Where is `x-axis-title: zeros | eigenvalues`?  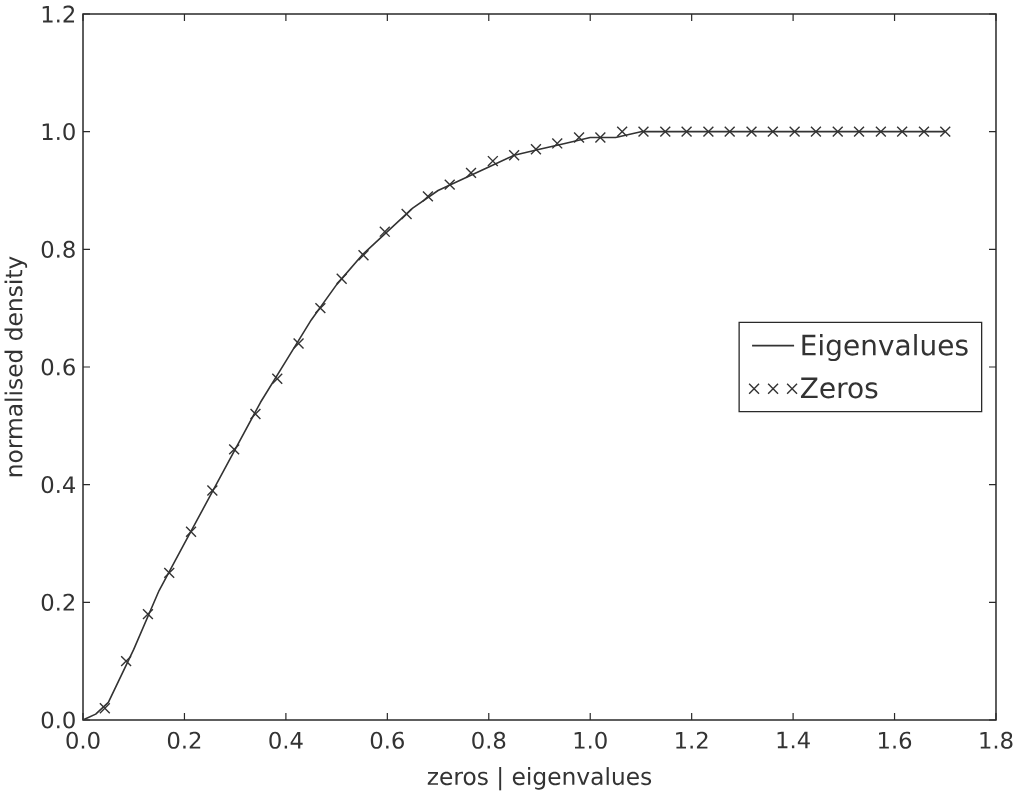
x-axis-title: zeros | eigenvalues is located at coordinates (539, 778).